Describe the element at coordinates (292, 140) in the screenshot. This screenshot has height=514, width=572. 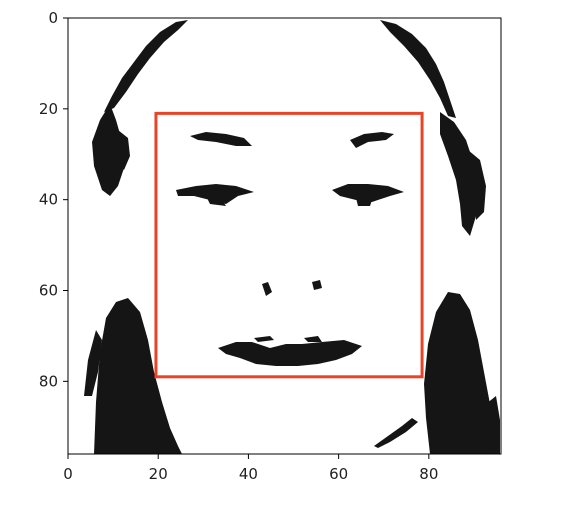
I see `eyebrows` at that location.